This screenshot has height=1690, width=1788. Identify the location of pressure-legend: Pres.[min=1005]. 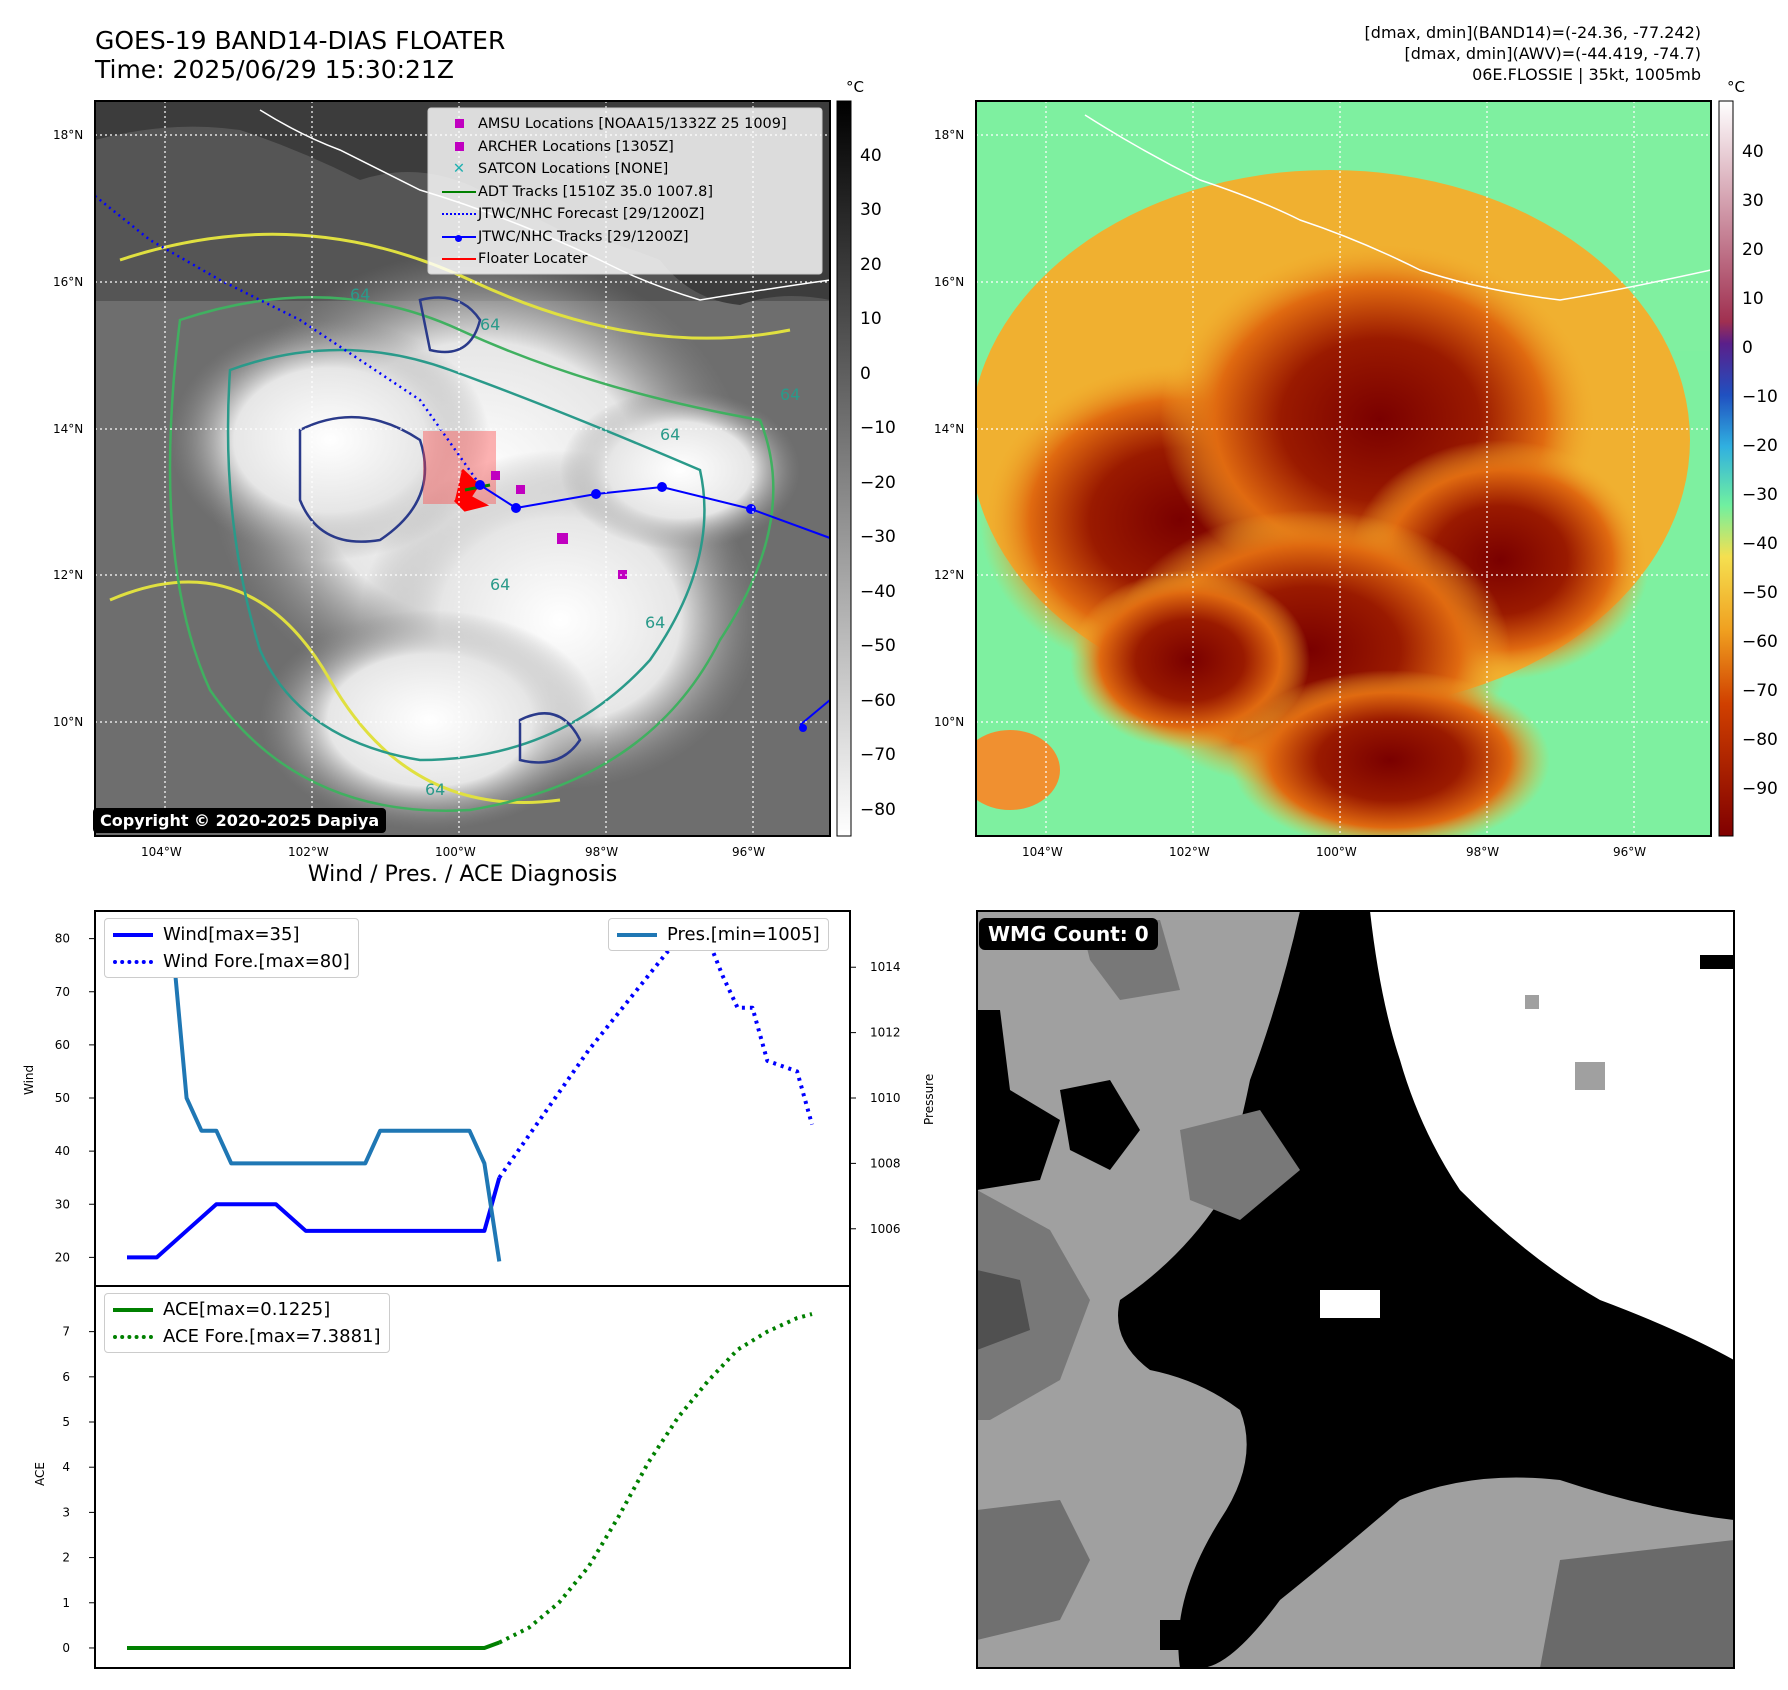
(718, 934).